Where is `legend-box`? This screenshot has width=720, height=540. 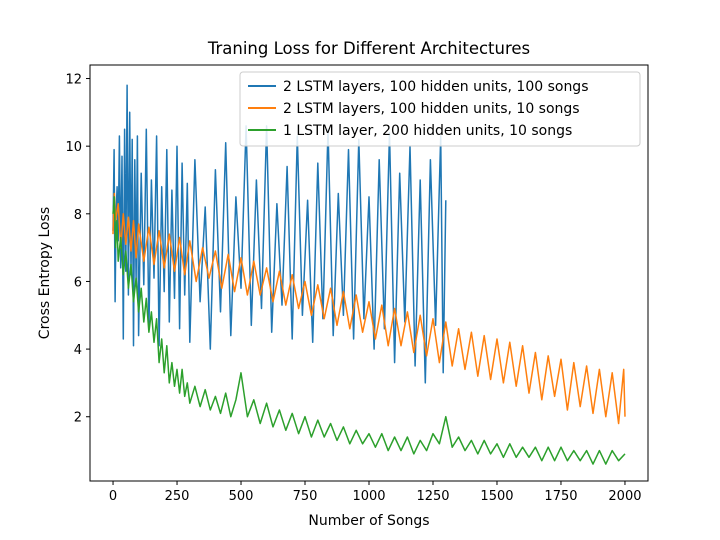 legend-box is located at coordinates (440, 109).